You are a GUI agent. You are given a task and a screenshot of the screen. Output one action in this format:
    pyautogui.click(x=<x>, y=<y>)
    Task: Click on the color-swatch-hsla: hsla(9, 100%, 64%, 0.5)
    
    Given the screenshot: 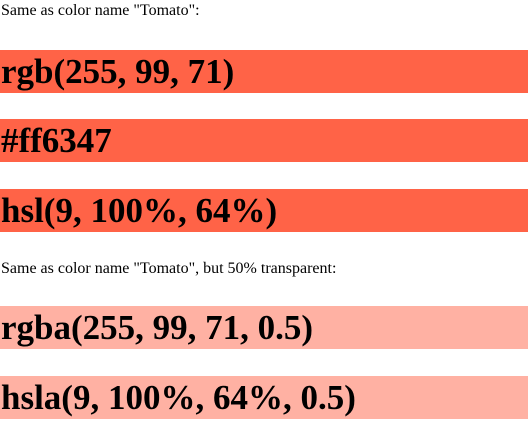 What is the action you would take?
    pyautogui.click(x=264, y=397)
    